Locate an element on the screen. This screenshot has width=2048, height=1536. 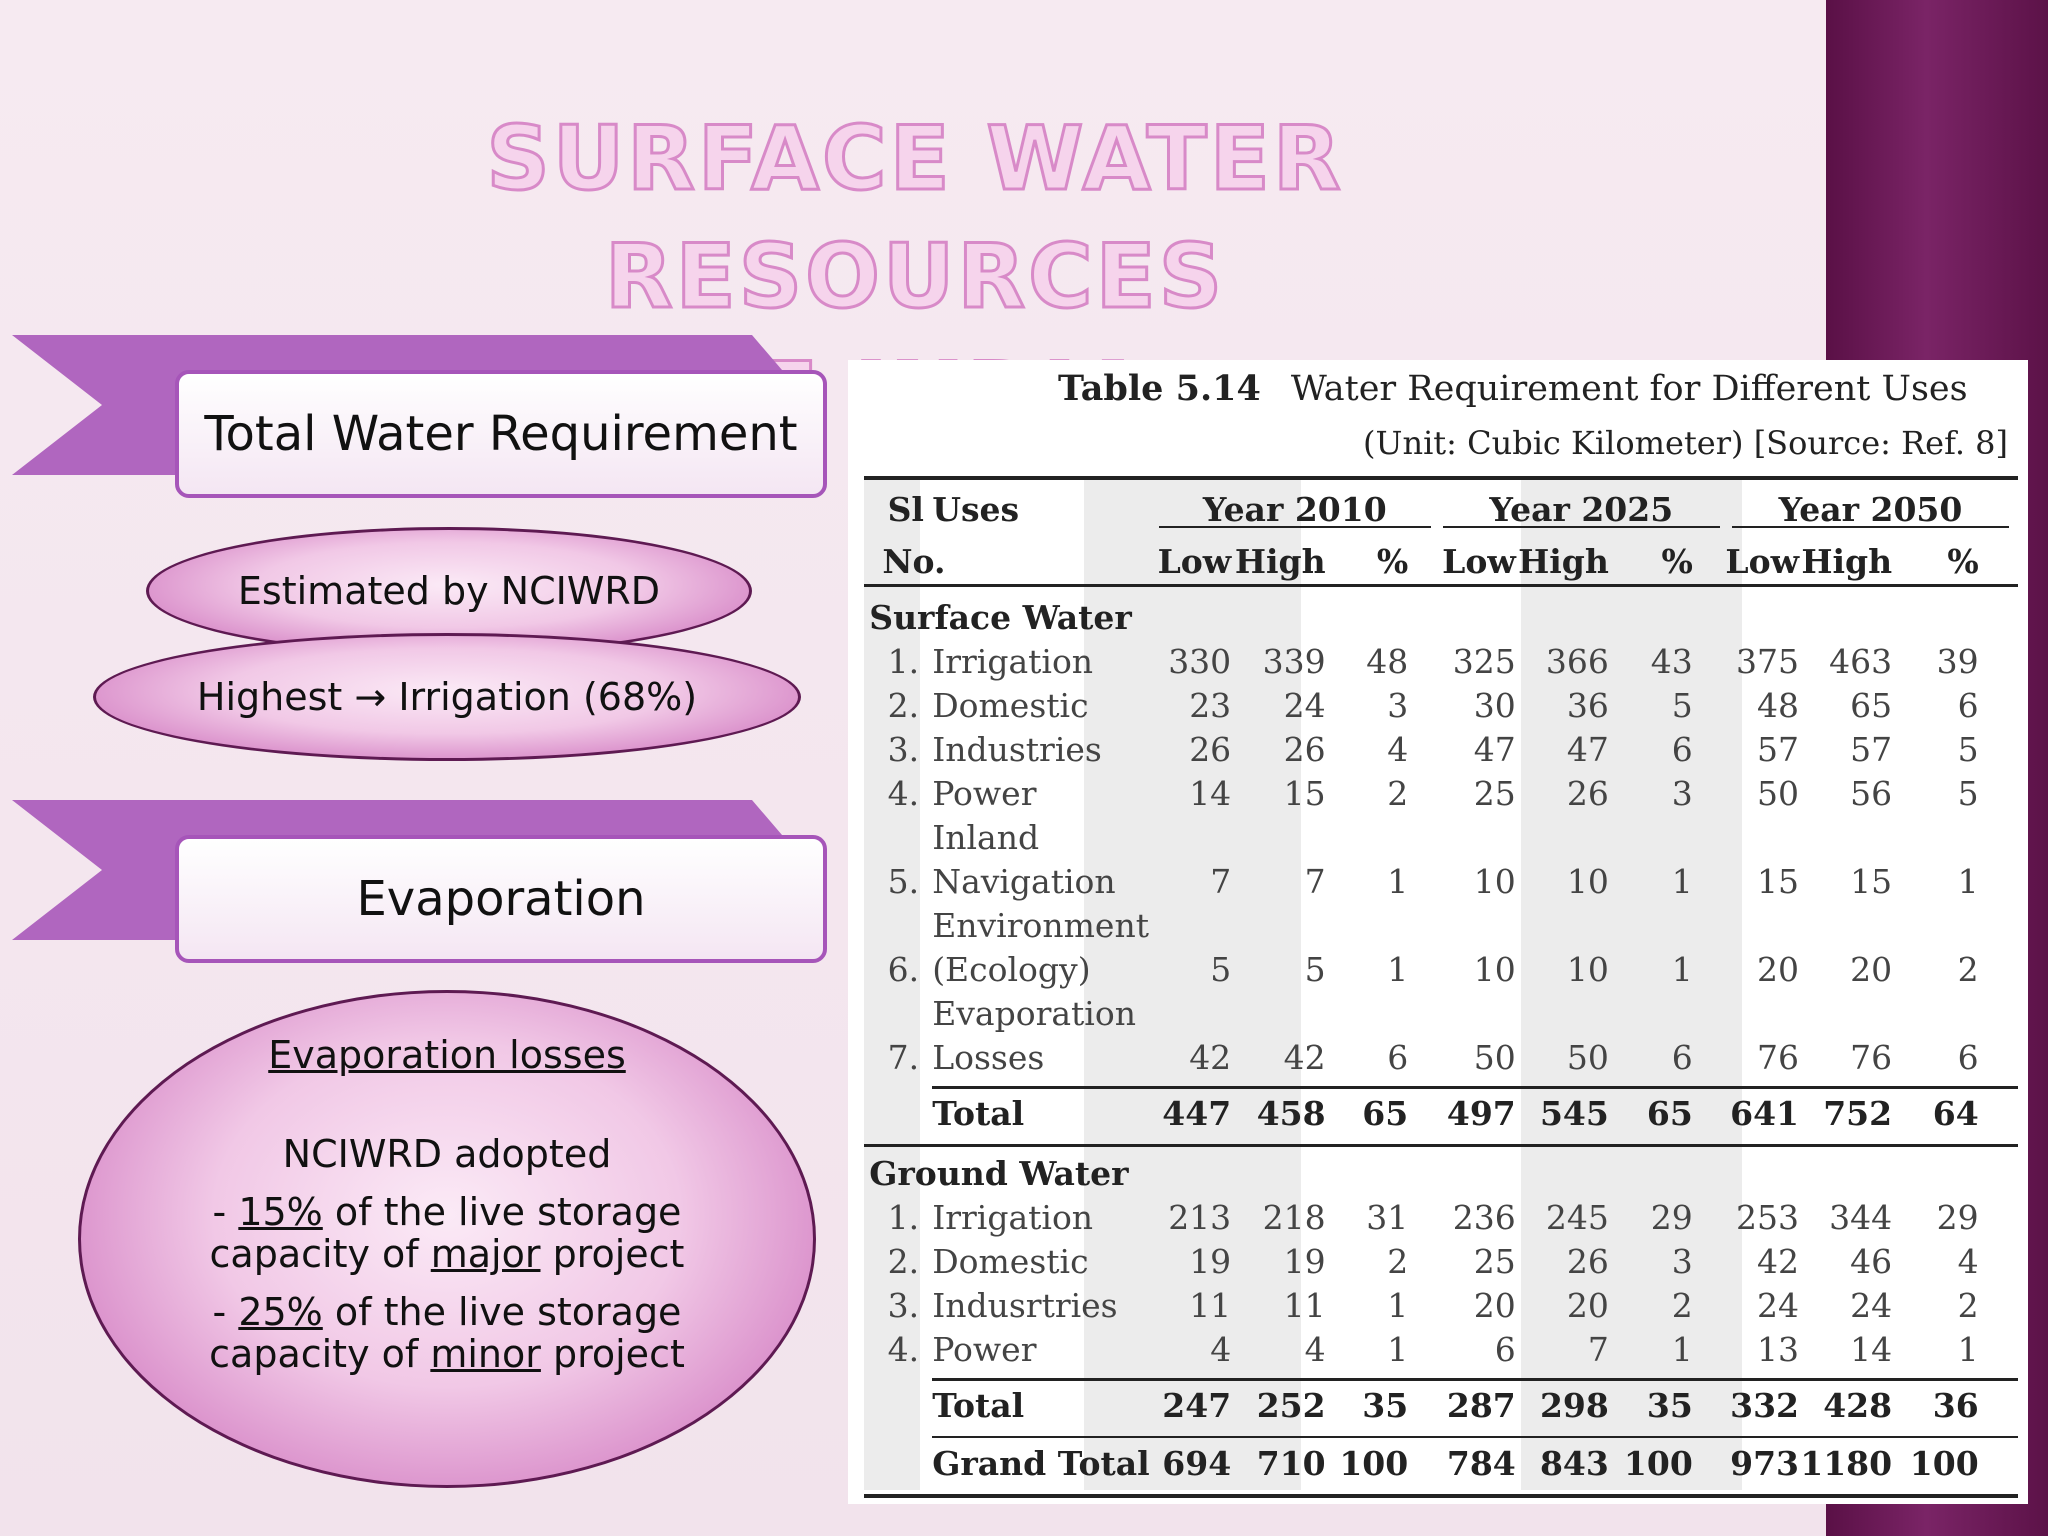
header-uses: Uses is located at coordinates (976, 509).